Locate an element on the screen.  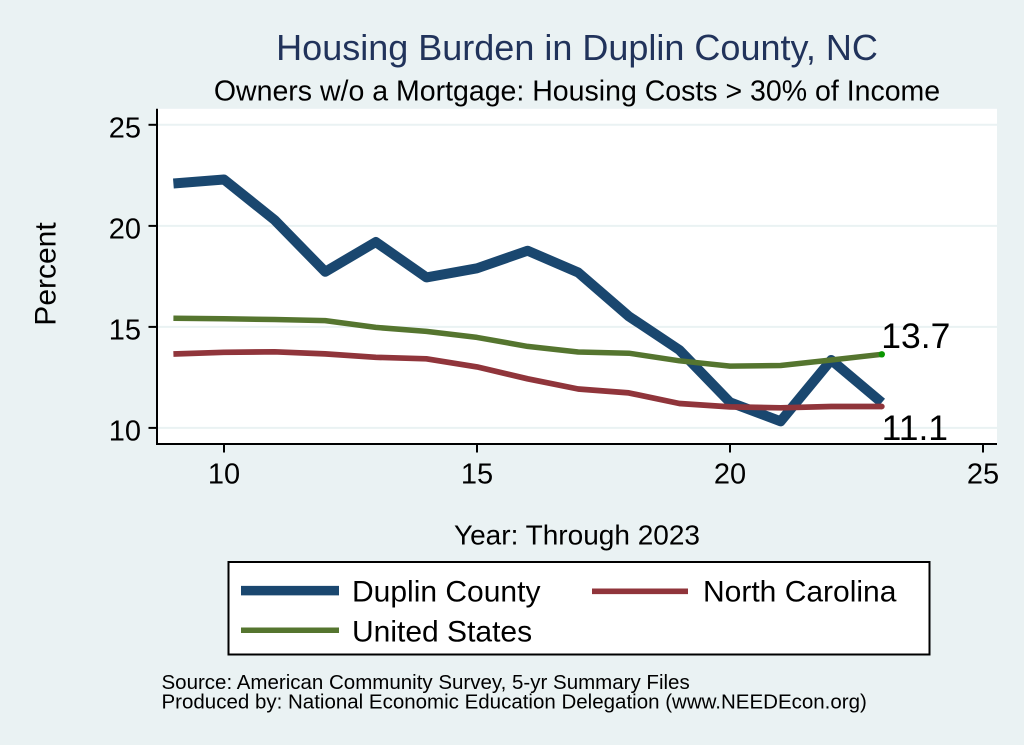
svg-text: North Carolina is located at coordinates (800, 592).